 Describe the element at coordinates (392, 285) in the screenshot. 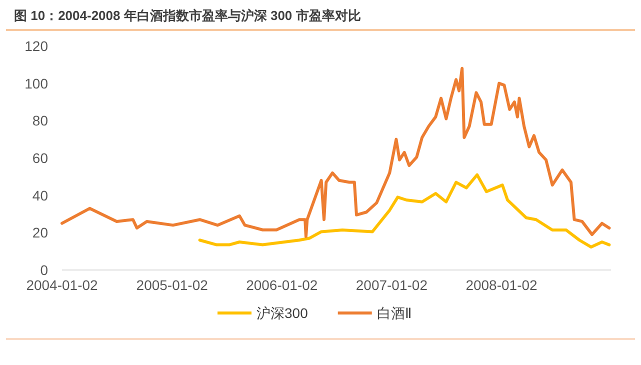

I see `x-tick-label: 2007-01-02` at that location.